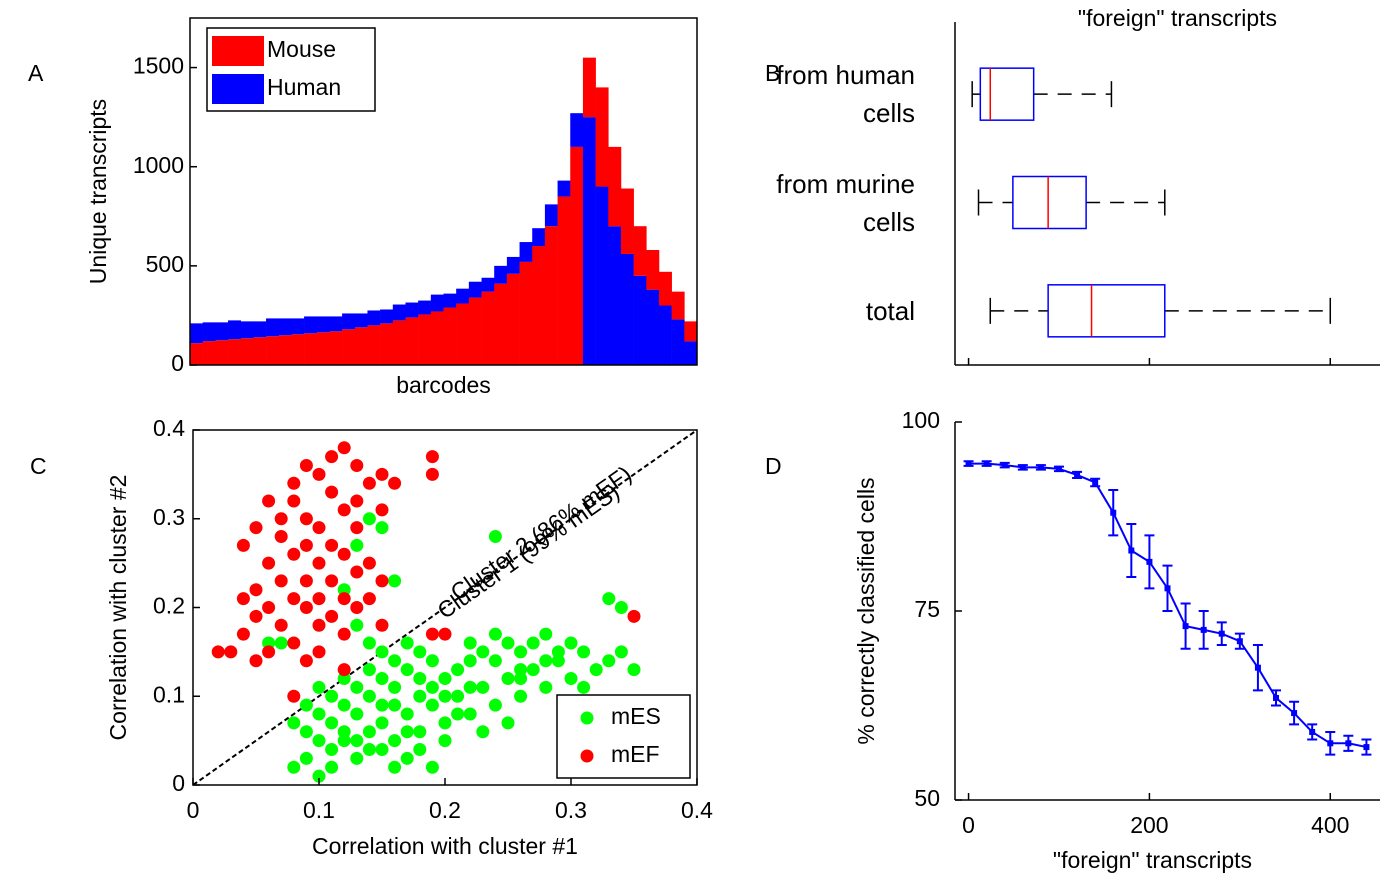 The image size is (1383, 878). What do you see at coordinates (169, 517) in the screenshot?
I see `y-tick-label: 0.3` at bounding box center [169, 517].